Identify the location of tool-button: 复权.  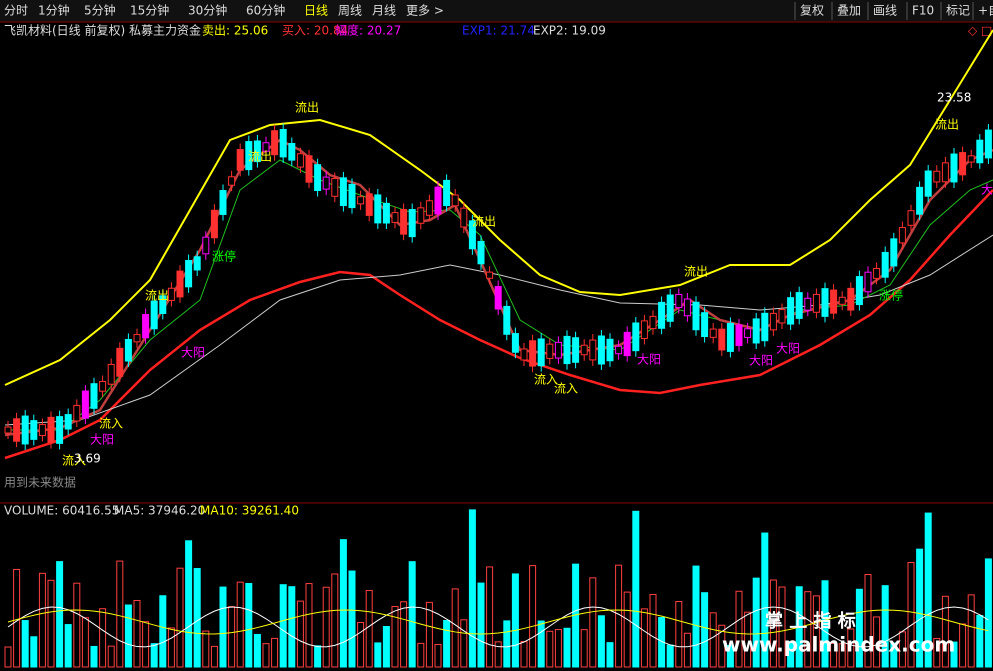
(812, 11).